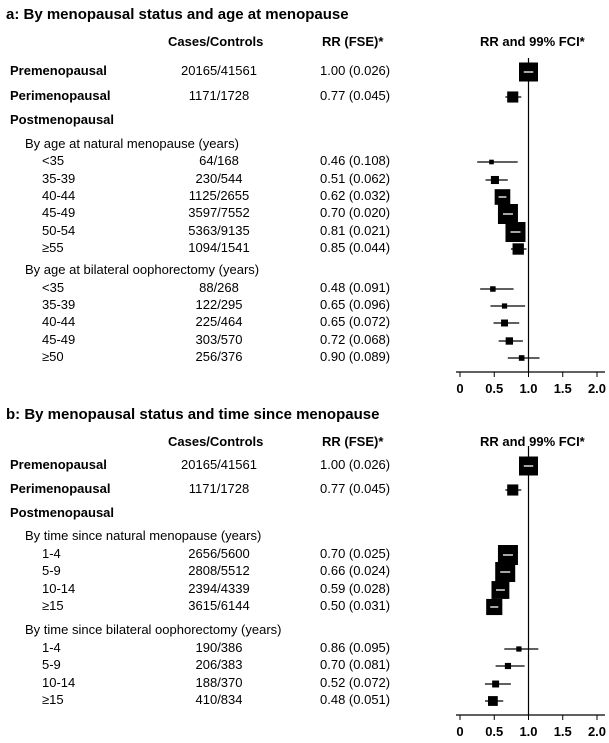 This screenshot has height=743, width=609. Describe the element at coordinates (59, 339) in the screenshot. I see `row-label: 45-49` at that location.